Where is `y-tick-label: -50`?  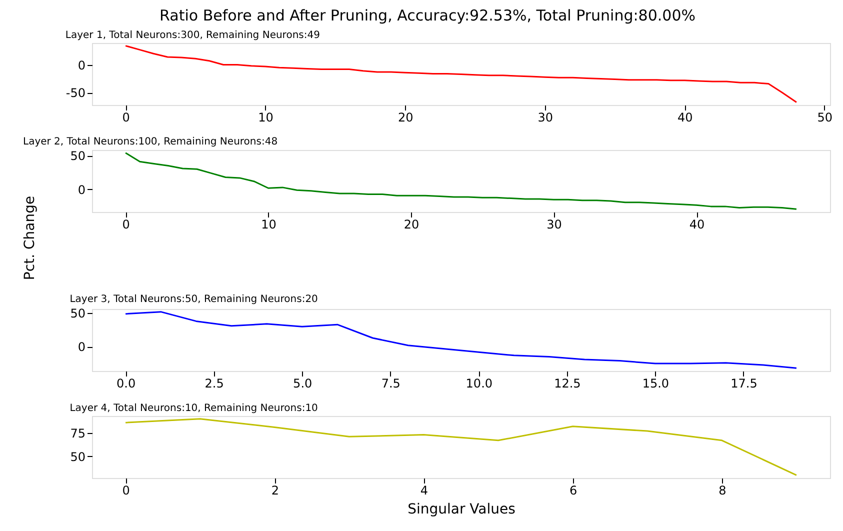
y-tick-label: -50 is located at coordinates (76, 93).